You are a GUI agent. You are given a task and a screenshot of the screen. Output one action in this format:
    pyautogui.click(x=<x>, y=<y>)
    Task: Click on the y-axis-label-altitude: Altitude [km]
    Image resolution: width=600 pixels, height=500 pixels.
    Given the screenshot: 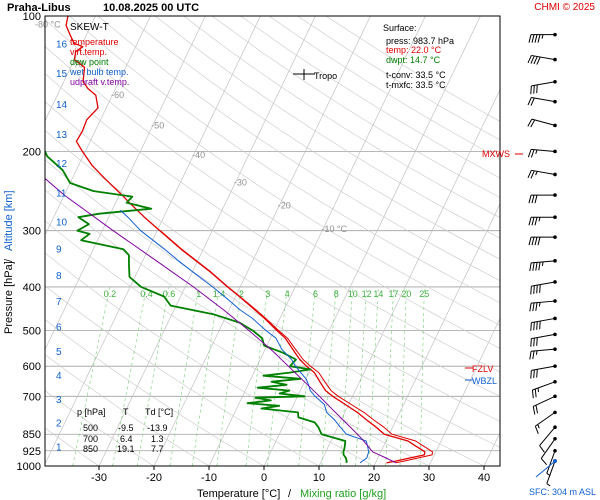 What is the action you would take?
    pyautogui.click(x=9, y=220)
    